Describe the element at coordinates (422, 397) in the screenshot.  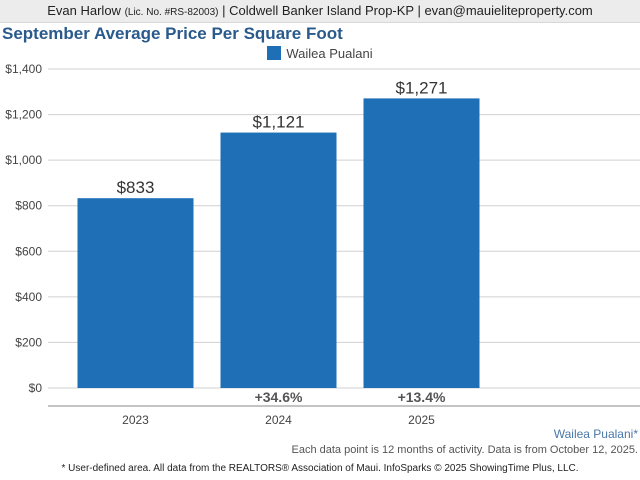
I see `change-label: +13.4%` at that location.